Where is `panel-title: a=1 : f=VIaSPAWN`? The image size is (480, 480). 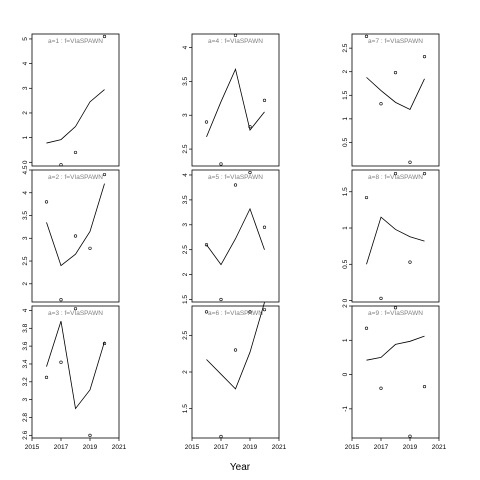
panel-title: a=1 : f=VIaSPAWN is located at coordinates (75, 41).